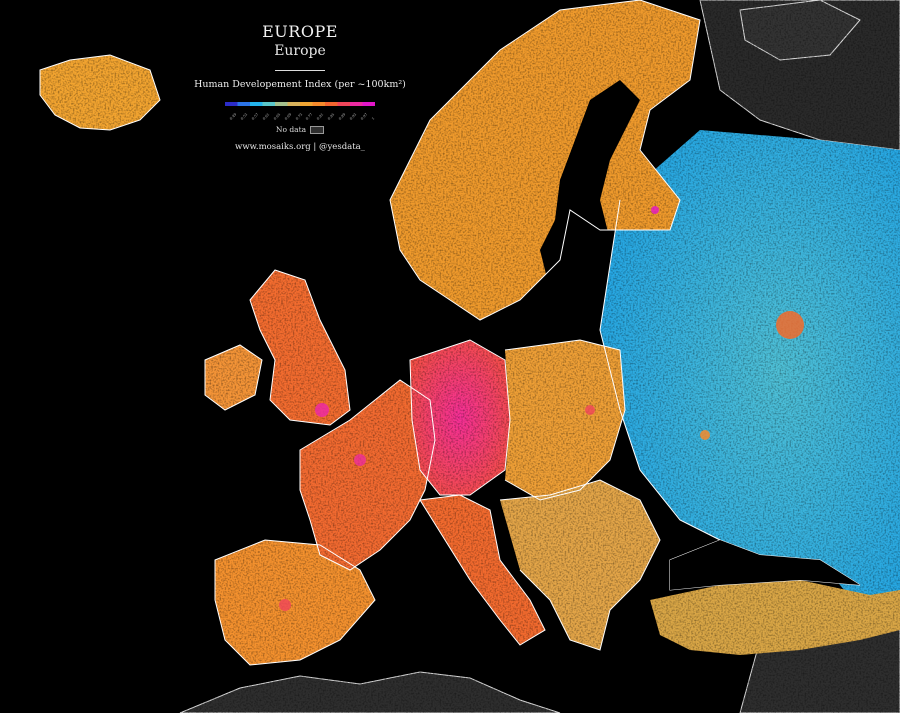 Image resolution: width=900 pixels, height=713 pixels. I want to click on title-divider, so click(300, 70).